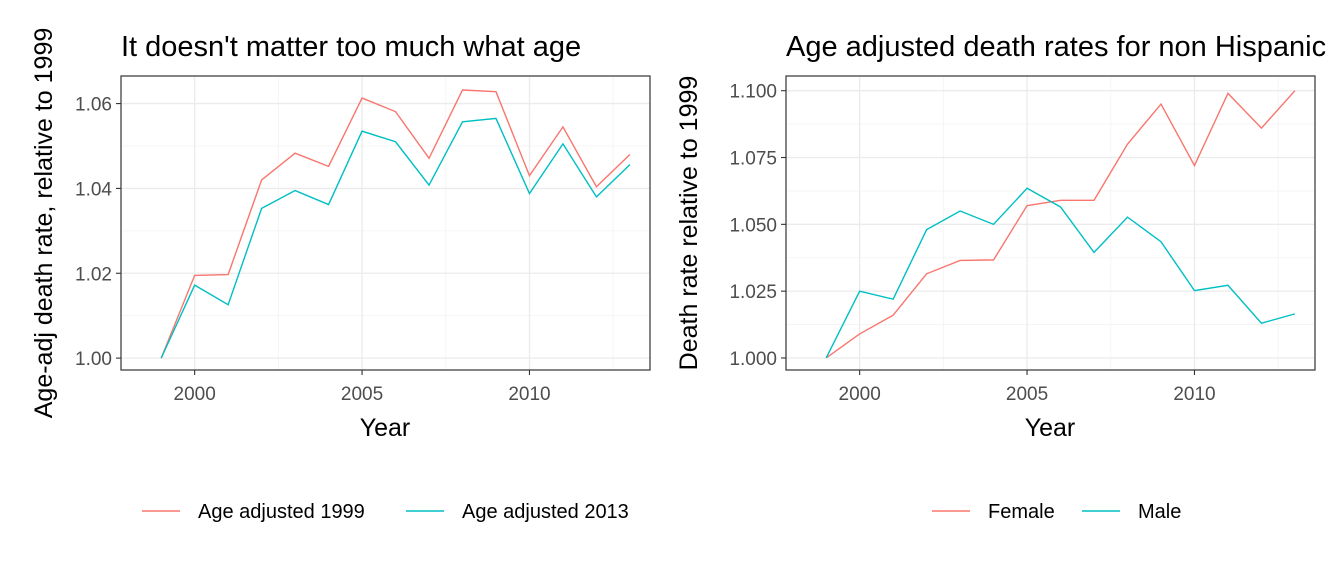 This screenshot has height=581, width=1344. What do you see at coordinates (385, 512) in the screenshot?
I see `legend: Age adjusted 1999 Age adjusted 2013` at bounding box center [385, 512].